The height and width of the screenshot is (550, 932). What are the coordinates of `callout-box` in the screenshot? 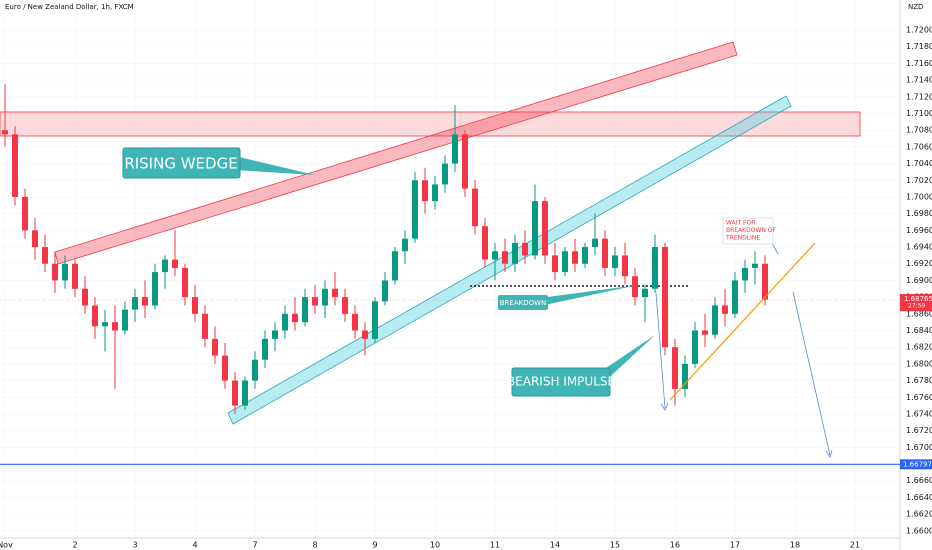 It's located at (523, 302).